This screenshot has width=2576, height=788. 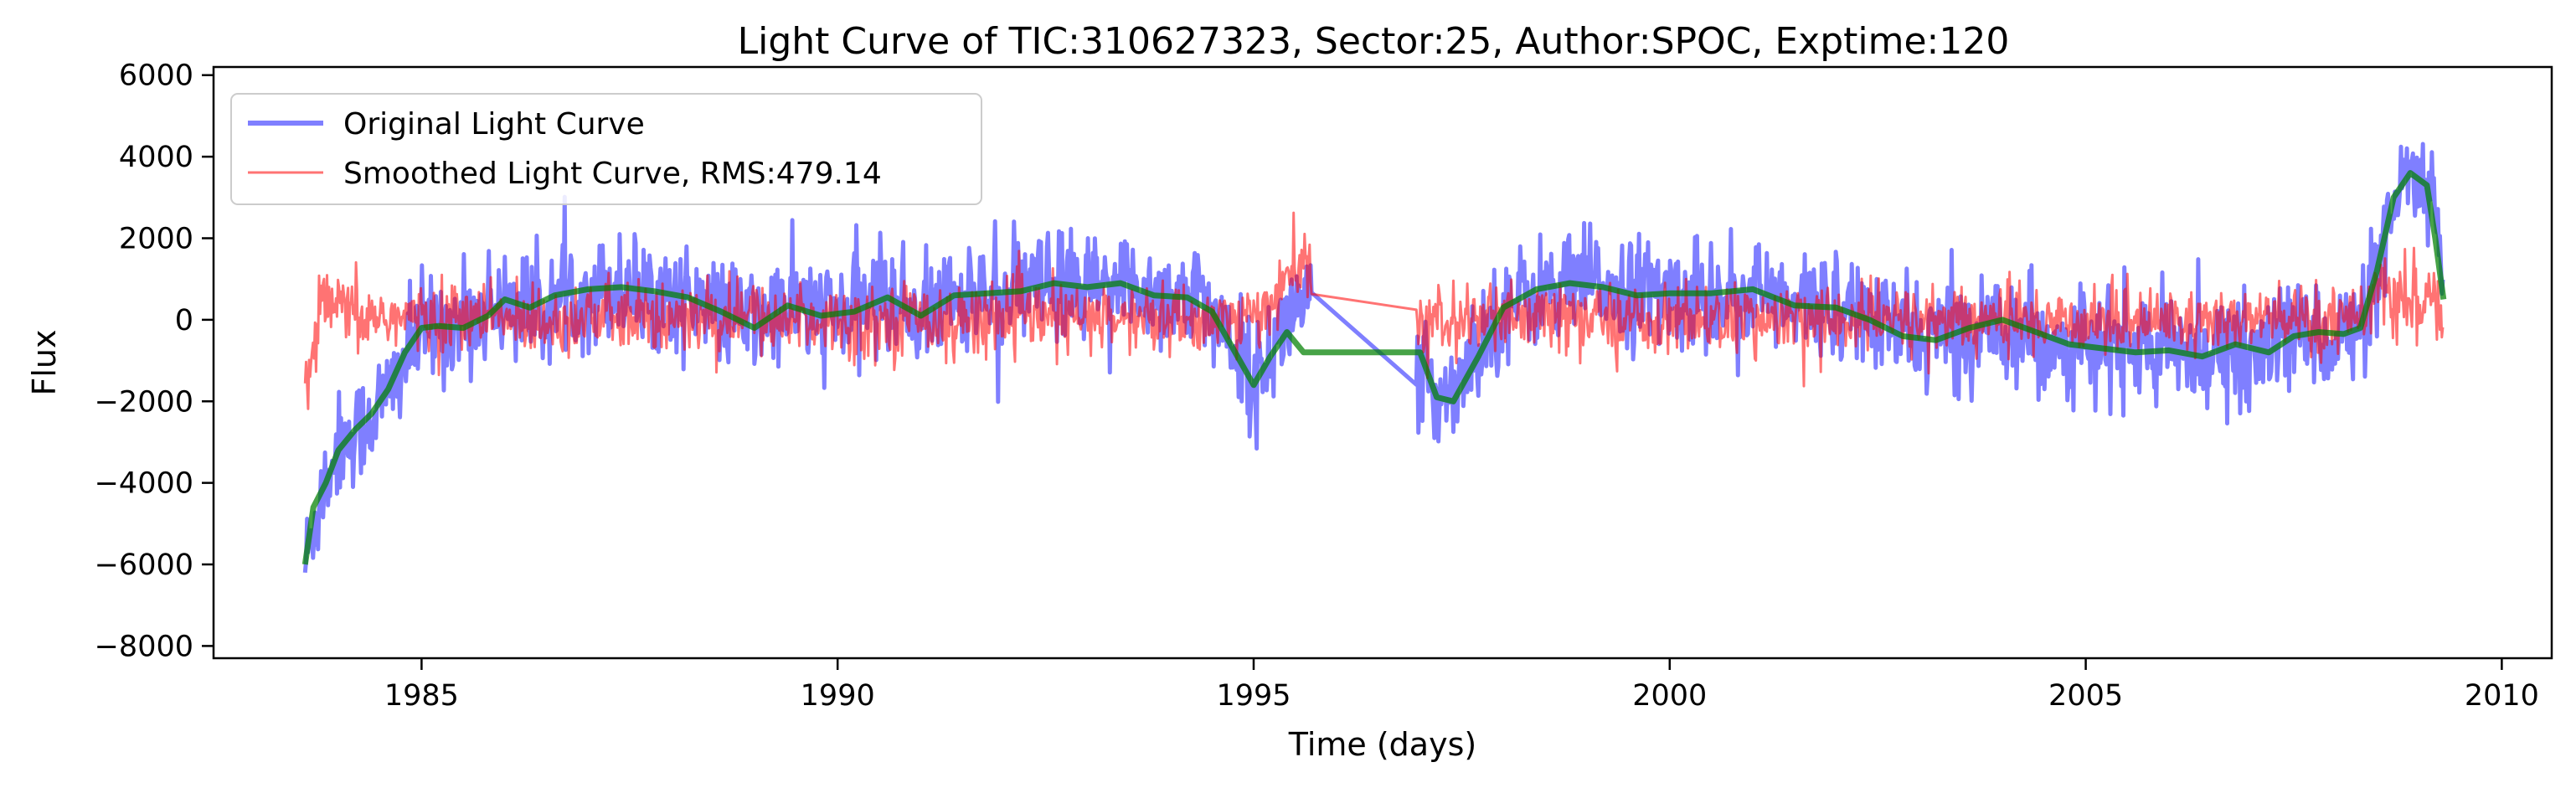 What do you see at coordinates (156, 238) in the screenshot?
I see `y-tick-label: 2000` at bounding box center [156, 238].